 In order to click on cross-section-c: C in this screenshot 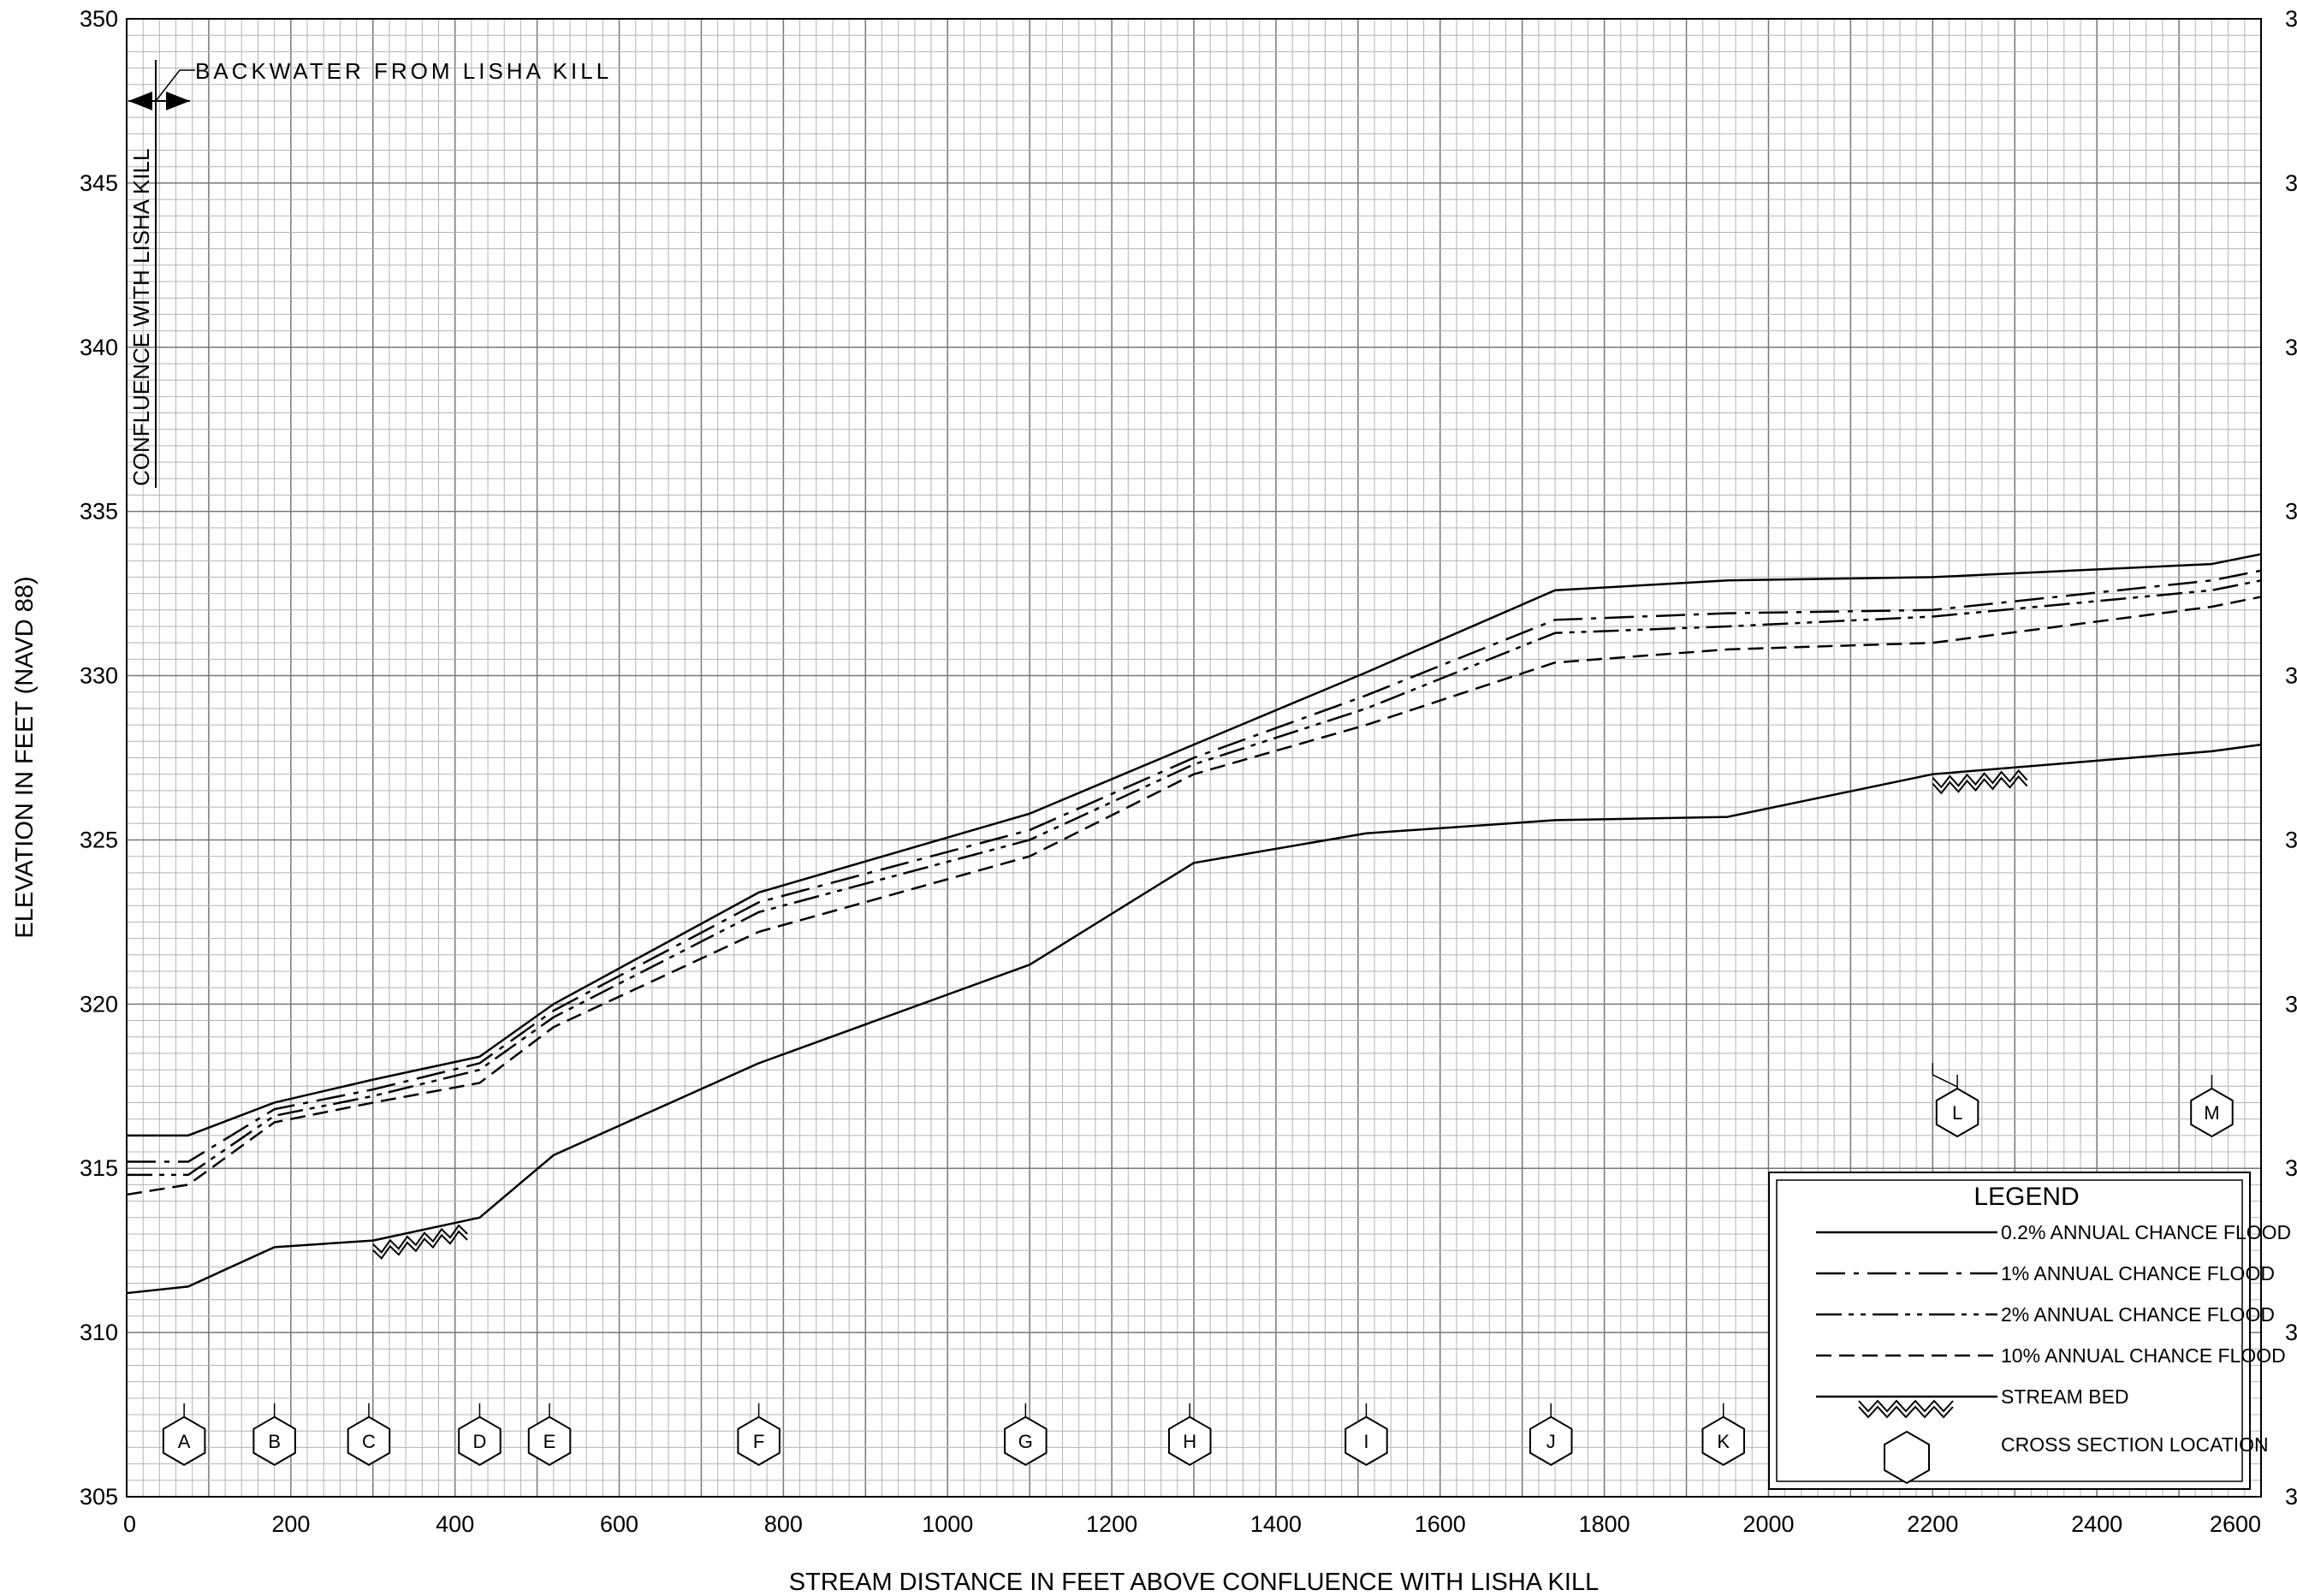, I will do `click(369, 1434)`.